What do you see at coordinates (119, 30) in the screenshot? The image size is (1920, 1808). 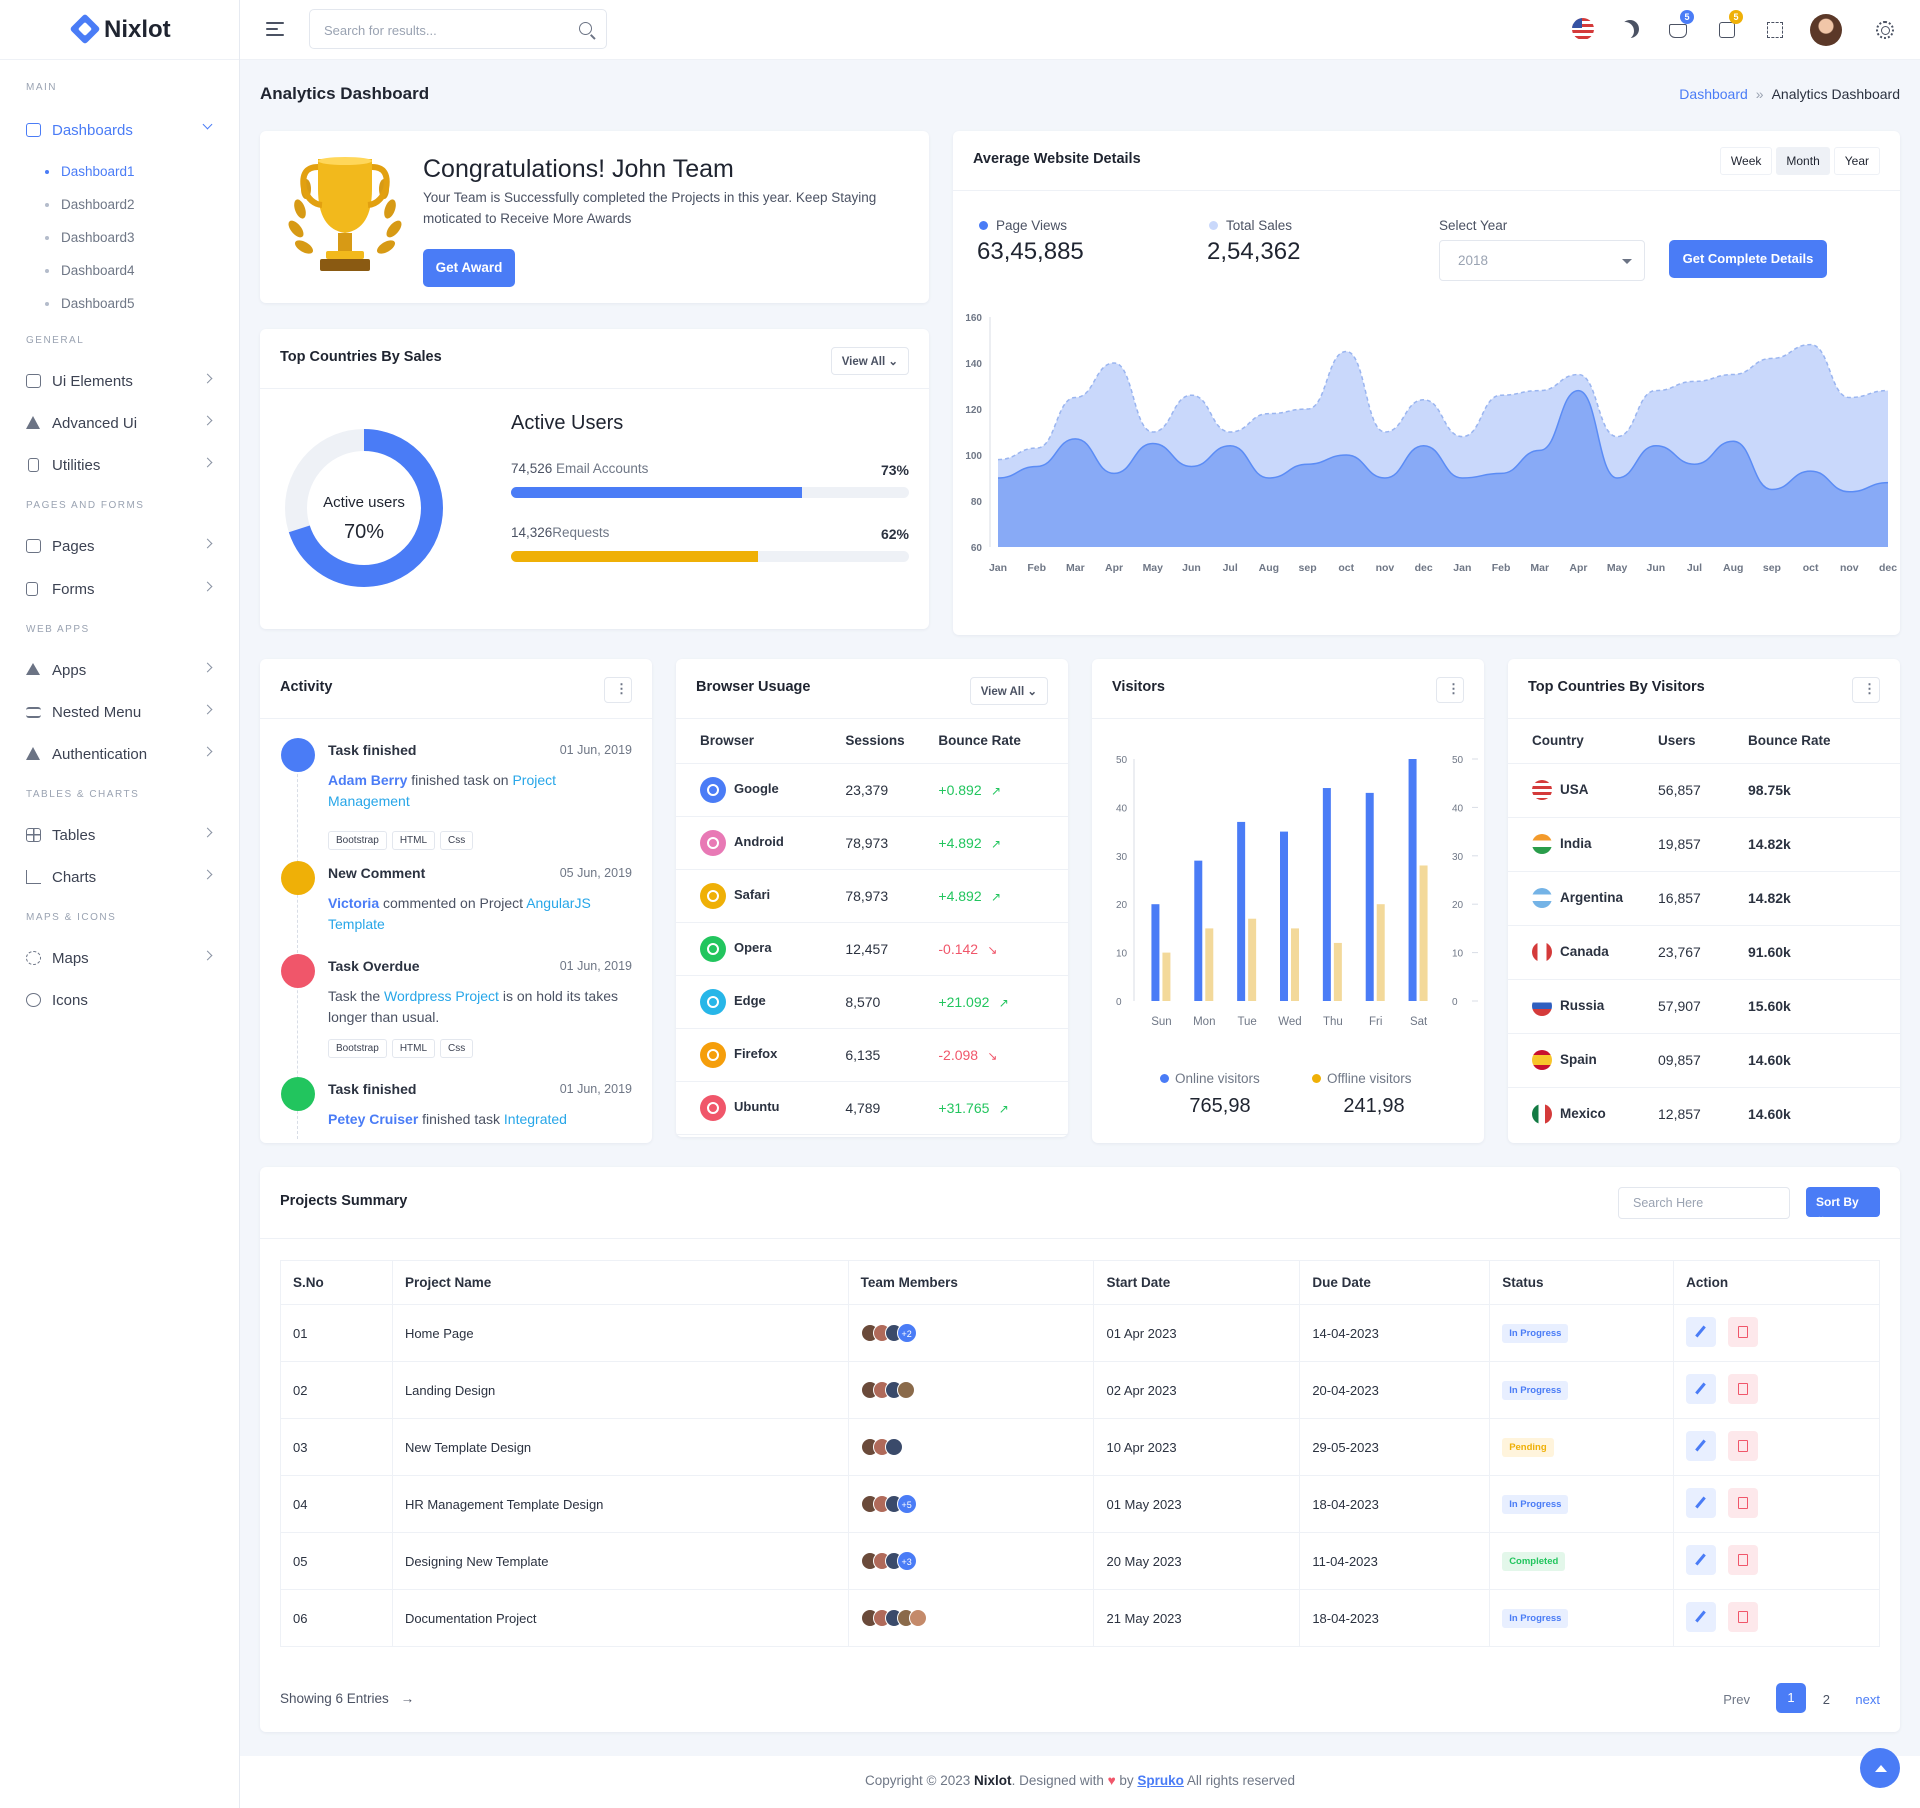 I see `brand-logo: Nixlot` at bounding box center [119, 30].